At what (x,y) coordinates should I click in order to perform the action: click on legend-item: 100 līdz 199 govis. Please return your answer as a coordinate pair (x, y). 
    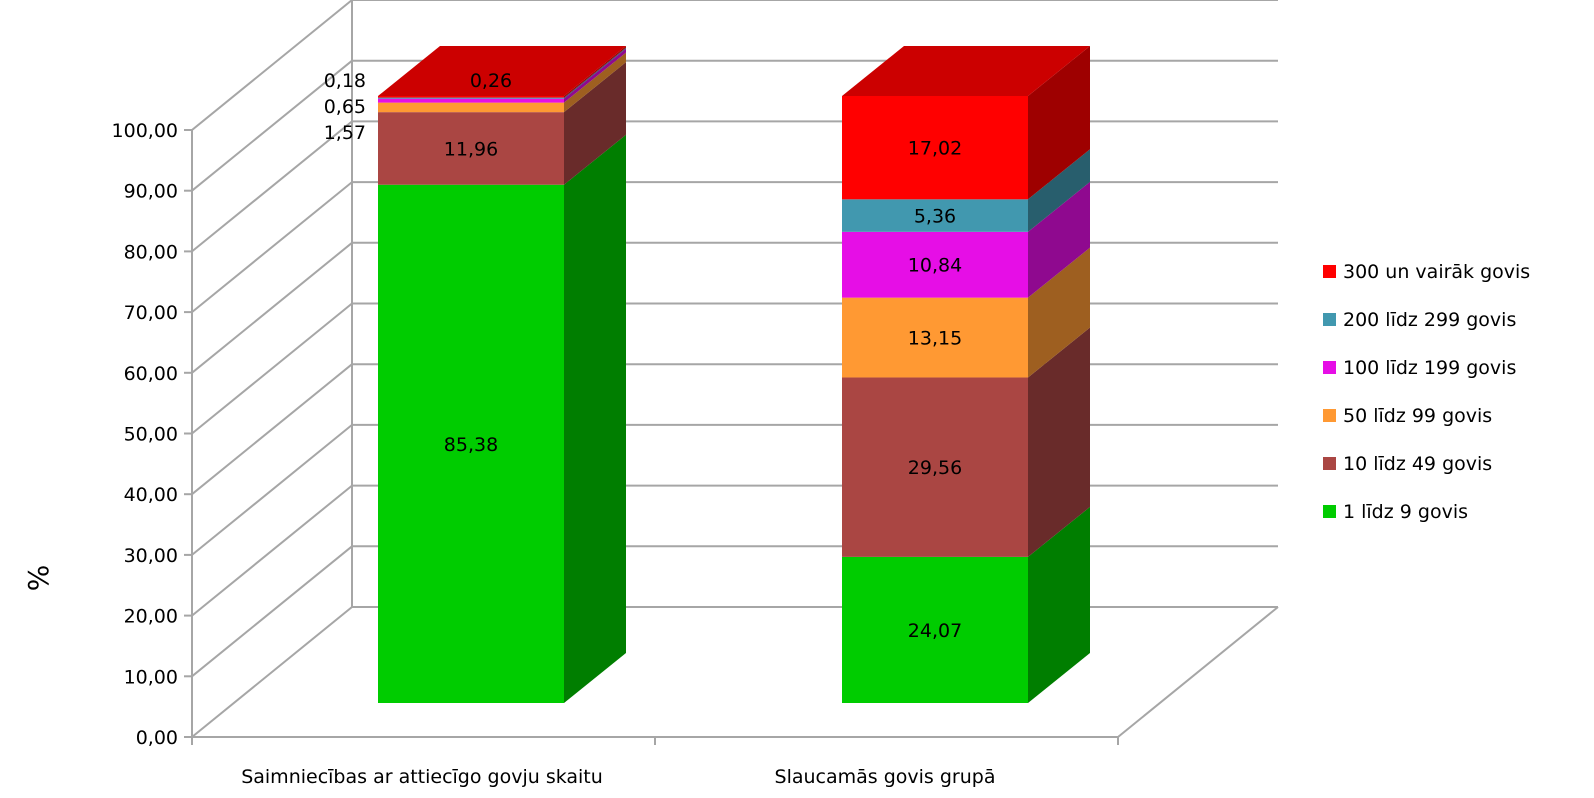
    Looking at the image, I should click on (1419, 368).